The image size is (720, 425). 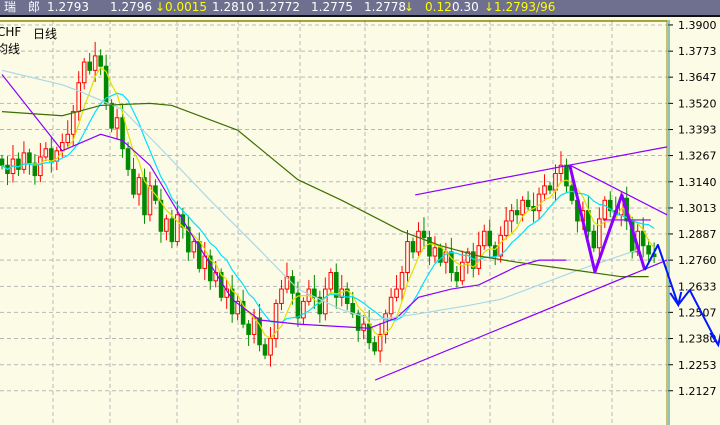 What do you see at coordinates (409, 7) in the screenshot?
I see `direction-arrow-icon: ↓` at bounding box center [409, 7].